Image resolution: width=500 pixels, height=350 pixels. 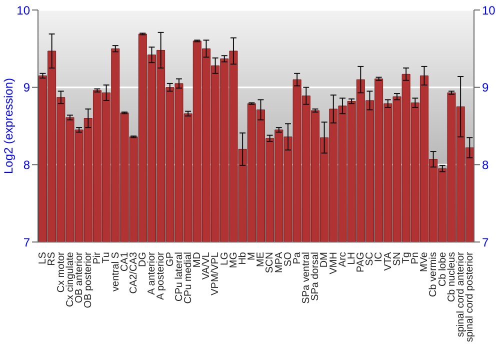 What do you see at coordinates (361, 262) in the screenshot?
I see `x-tick-label: PAG` at bounding box center [361, 262].